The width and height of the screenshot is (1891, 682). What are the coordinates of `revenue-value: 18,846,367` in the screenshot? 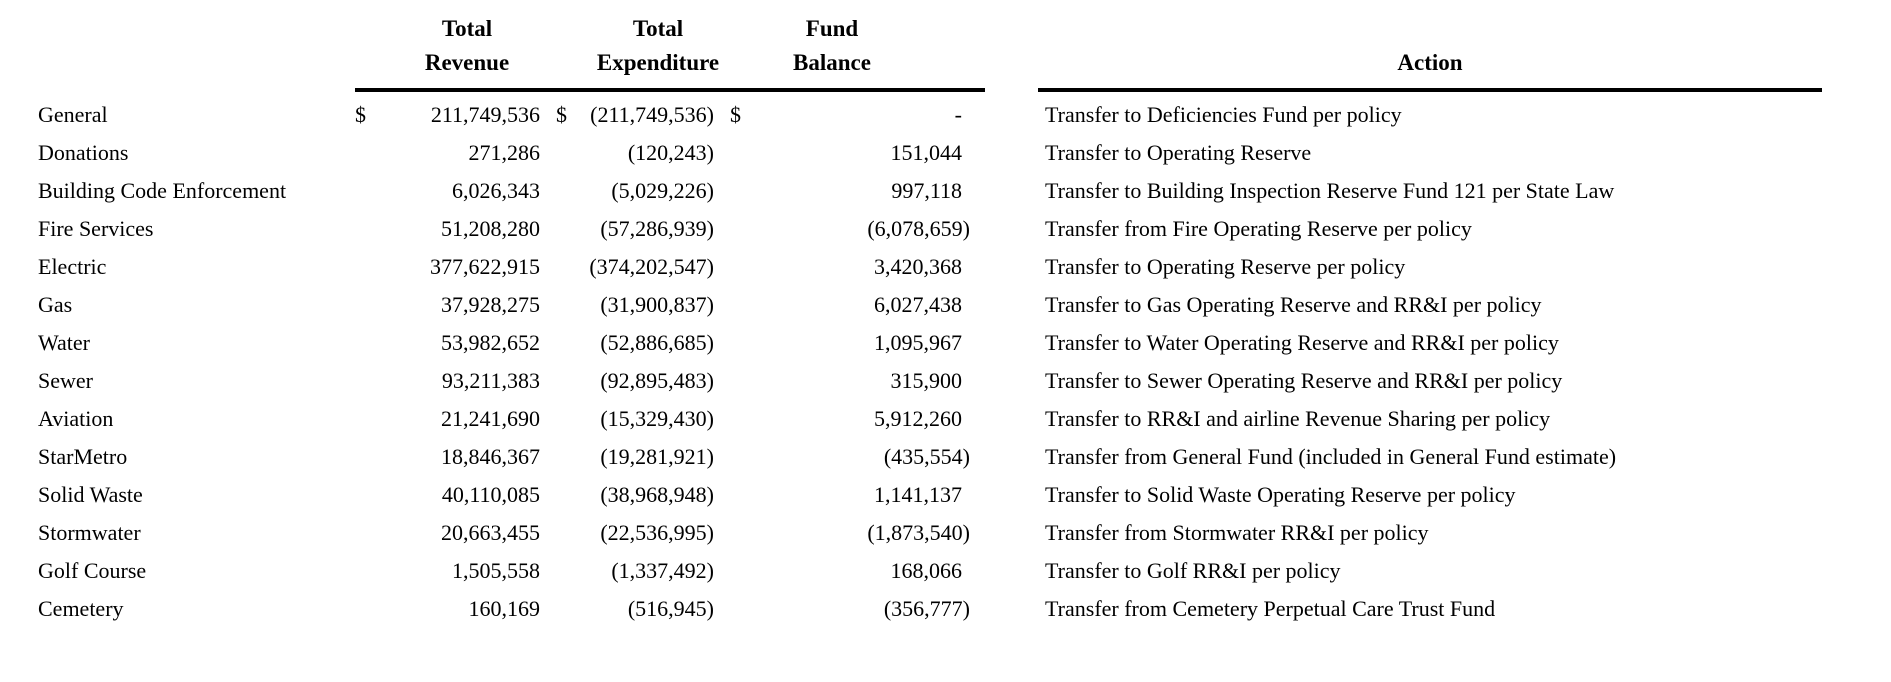 It's located at (490, 456).